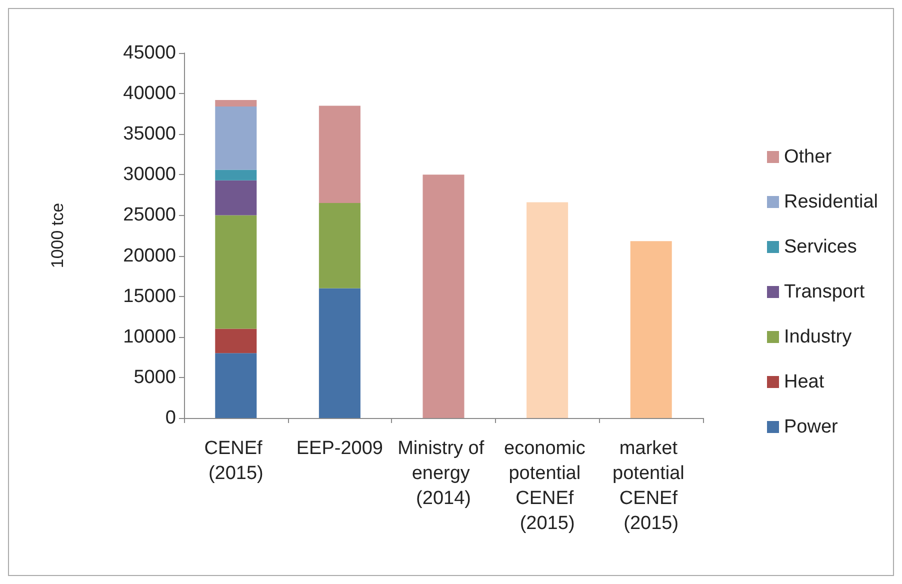 The width and height of the screenshot is (902, 584). What do you see at coordinates (825, 292) in the screenshot?
I see `legend-label: Transport` at bounding box center [825, 292].